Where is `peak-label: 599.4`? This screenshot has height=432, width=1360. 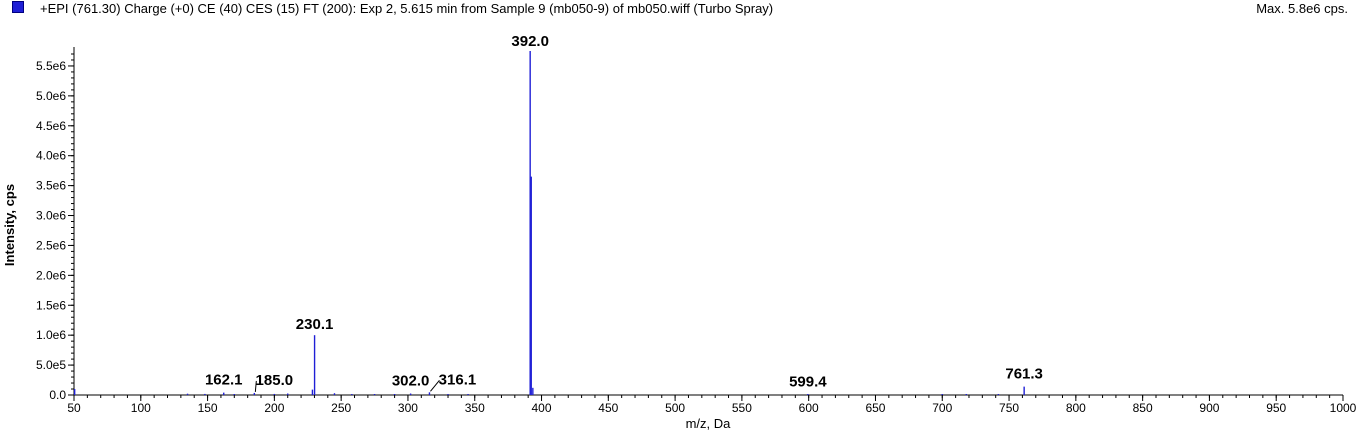 peak-label: 599.4 is located at coordinates (808, 381).